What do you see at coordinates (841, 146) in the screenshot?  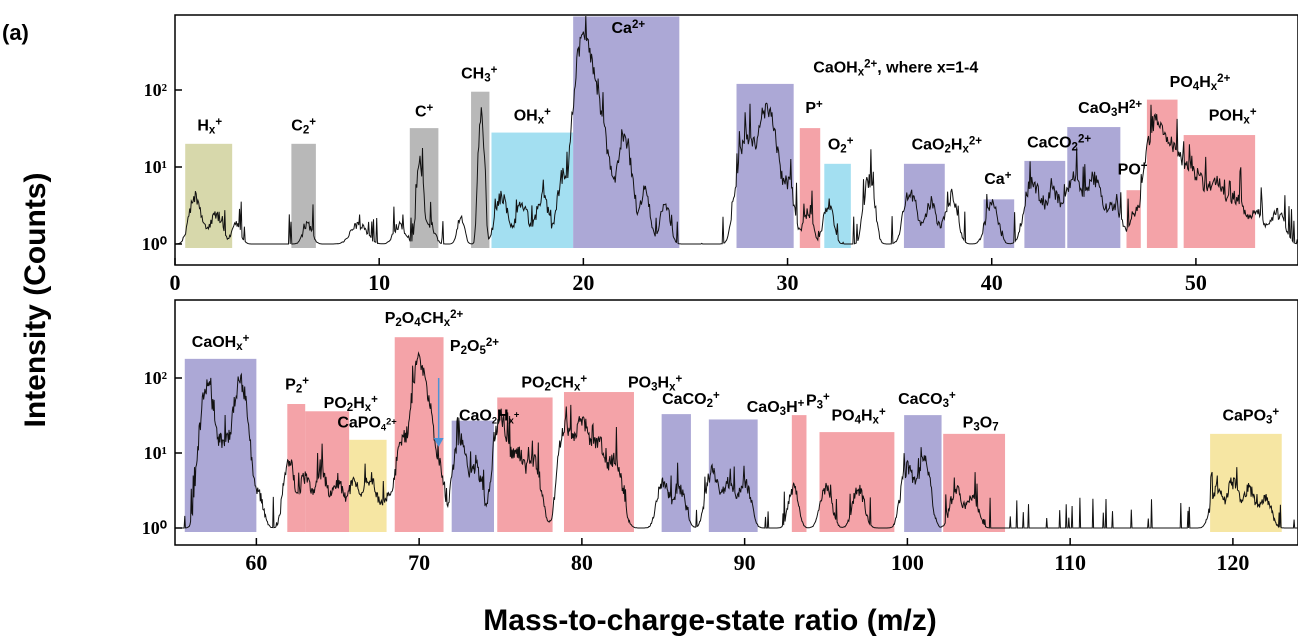 I see `ion-label-0-8: O2+` at bounding box center [841, 146].